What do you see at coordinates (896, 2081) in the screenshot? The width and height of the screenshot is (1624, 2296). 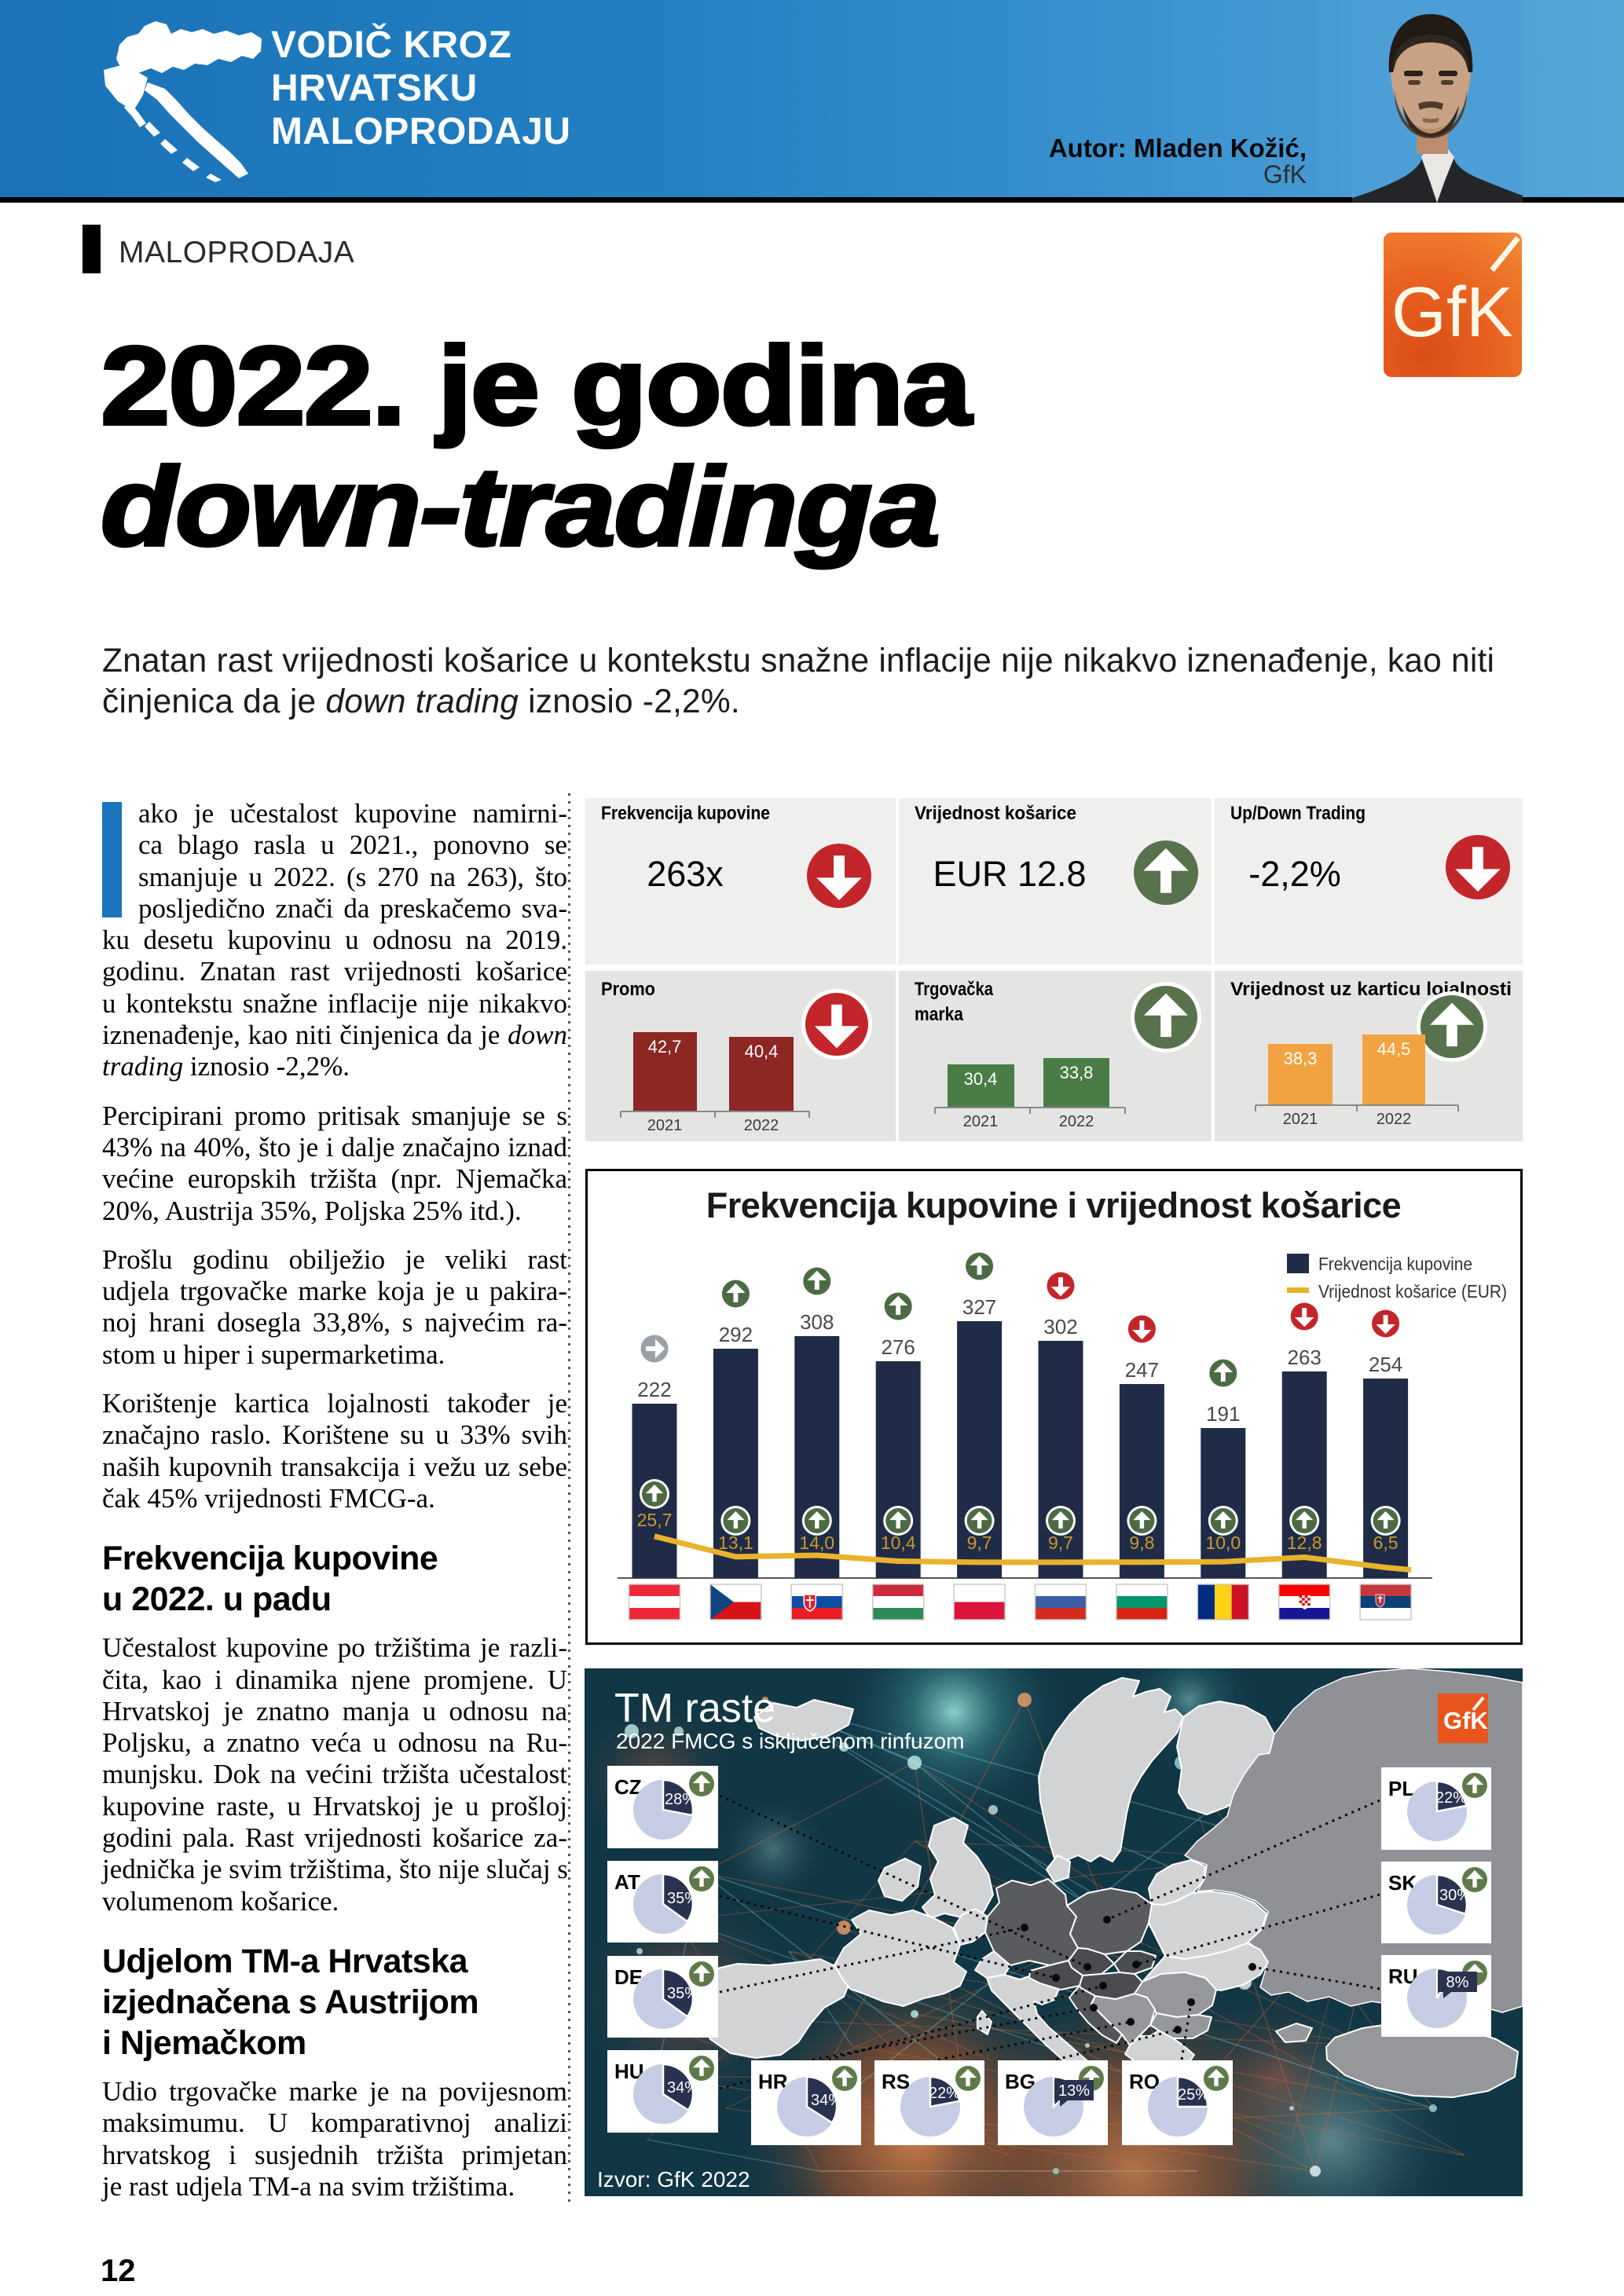 I see `svg-text: RS` at bounding box center [896, 2081].